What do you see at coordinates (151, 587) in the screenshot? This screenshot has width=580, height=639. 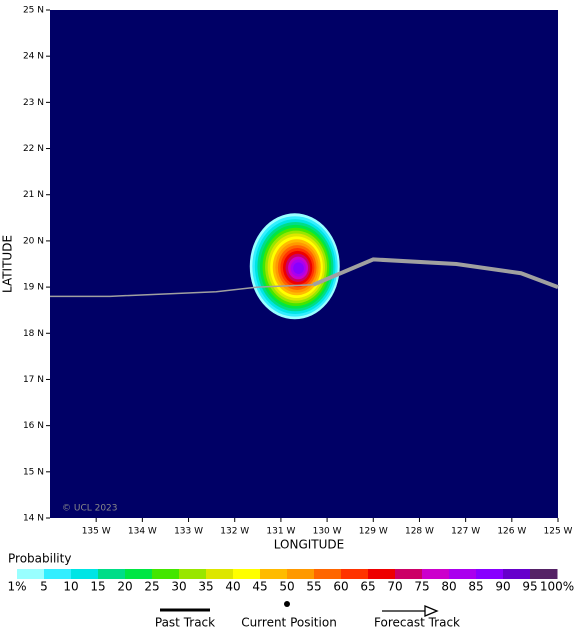 I see `colorbar-label: 25` at bounding box center [151, 587].